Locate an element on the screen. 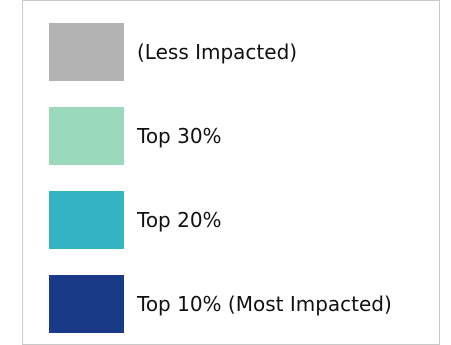 The width and height of the screenshot is (451, 345). legend-label-top-10: Top 10% (Most Impacted) is located at coordinates (264, 304).